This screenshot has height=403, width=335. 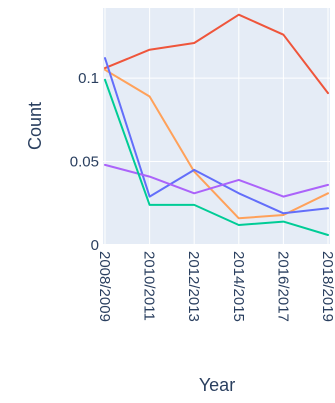 What do you see at coordinates (104, 286) in the screenshot?
I see `x-tick-label: 2008/2009` at bounding box center [104, 286].